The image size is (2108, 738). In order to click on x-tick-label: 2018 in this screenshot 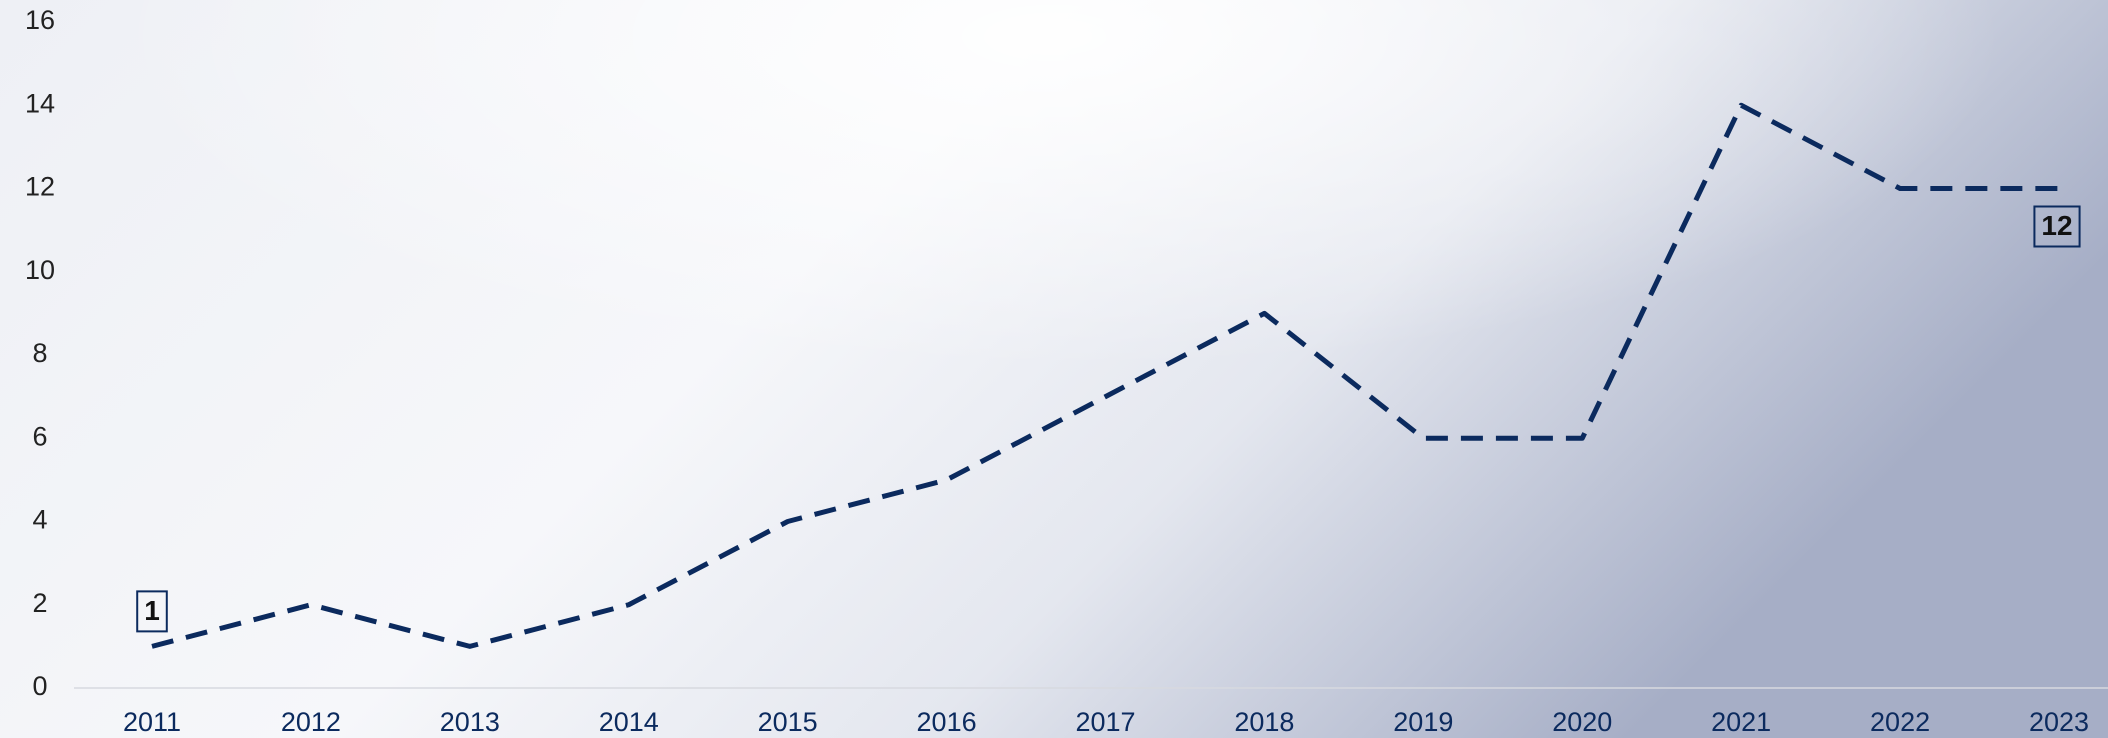, I will do `click(1264, 722)`.